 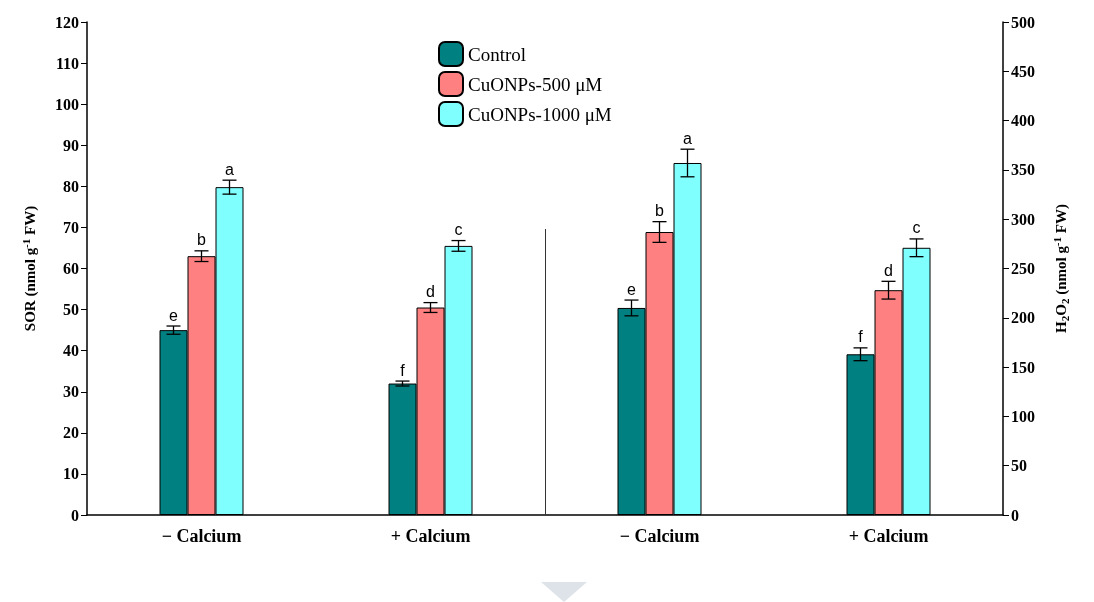 I want to click on y-tick-label: 100, so click(x=67, y=104).